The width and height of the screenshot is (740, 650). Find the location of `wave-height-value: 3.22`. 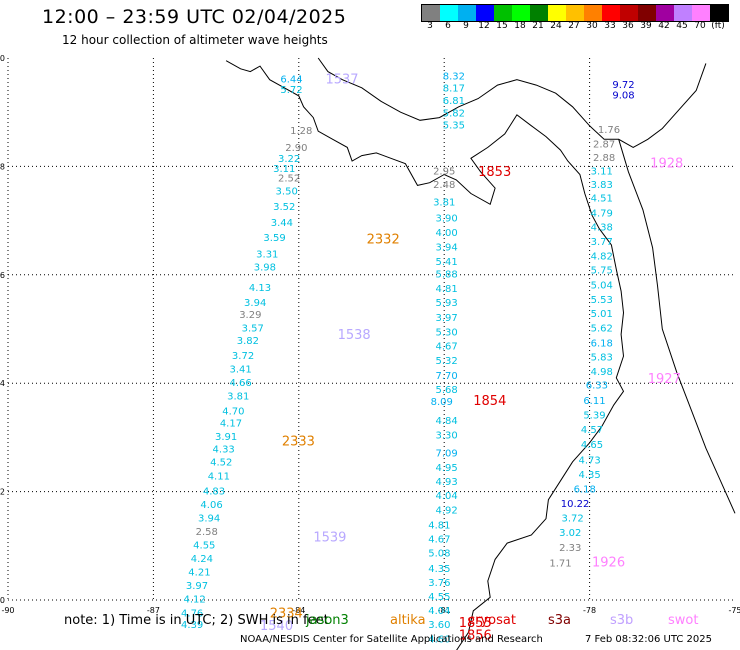

wave-height-value: 3.22 is located at coordinates (289, 159).